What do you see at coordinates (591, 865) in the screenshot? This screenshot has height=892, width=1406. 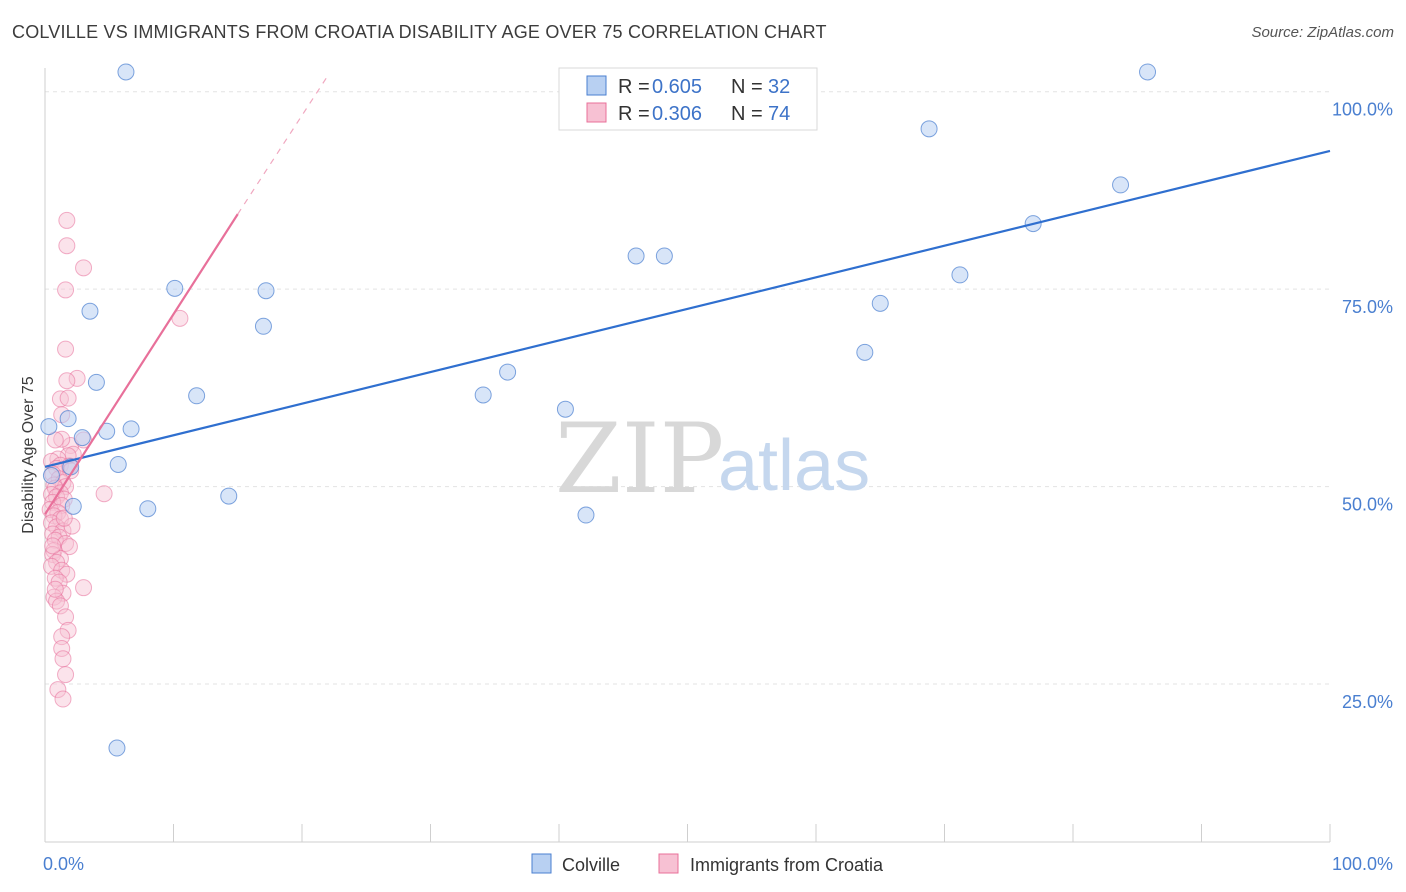 I see `bottom-legend-colville: Colville` at bounding box center [591, 865].